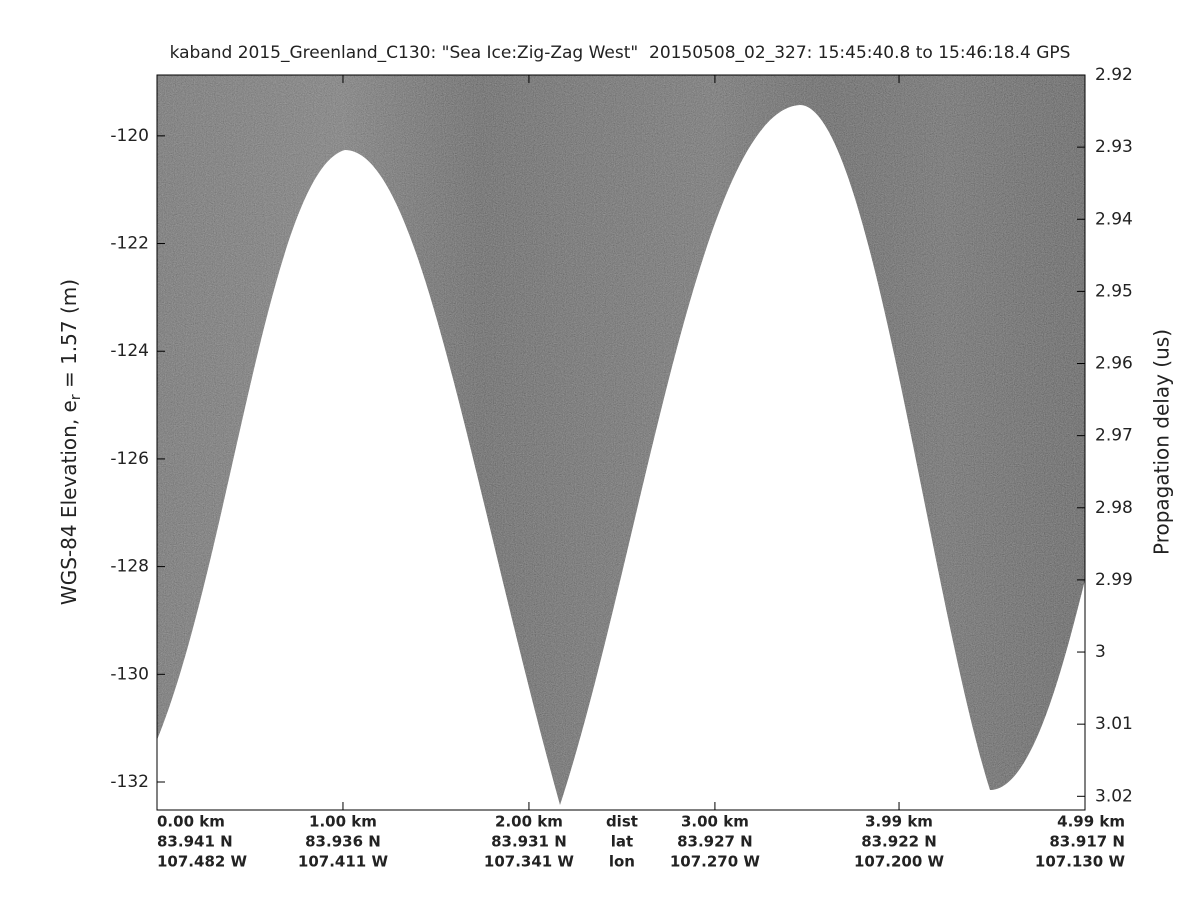 The height and width of the screenshot is (904, 1200). I want to click on x-lon-label: 107.411 W, so click(343, 862).